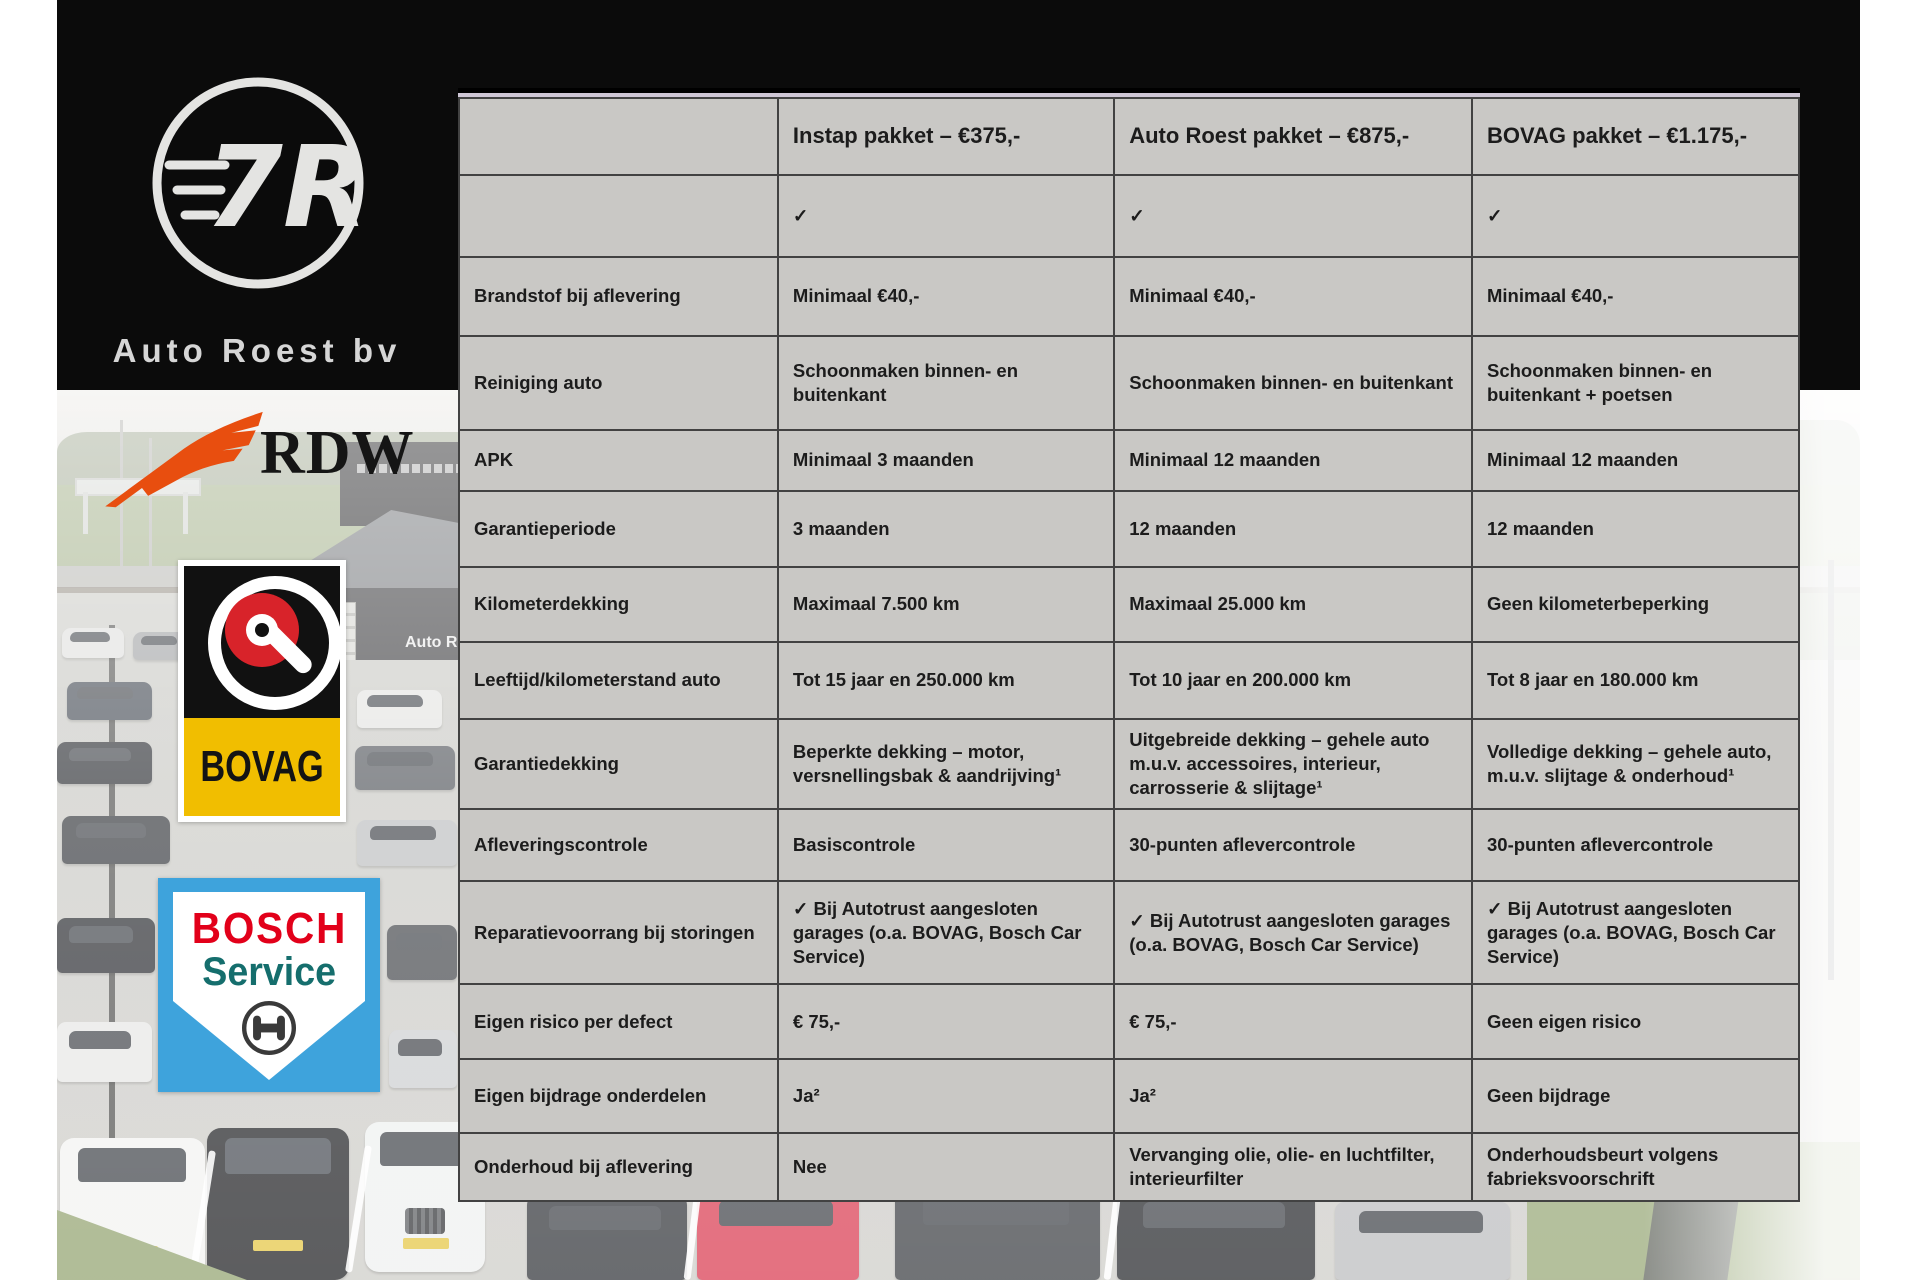  I want to click on table-cell: Minimaal 3 maanden, so click(946, 460).